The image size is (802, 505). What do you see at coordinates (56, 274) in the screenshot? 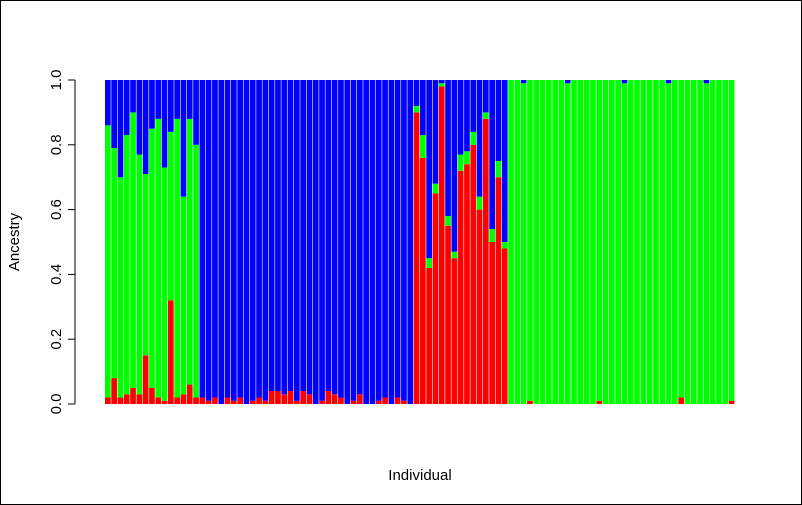
I see `y-tick-label: 0.4` at bounding box center [56, 274].